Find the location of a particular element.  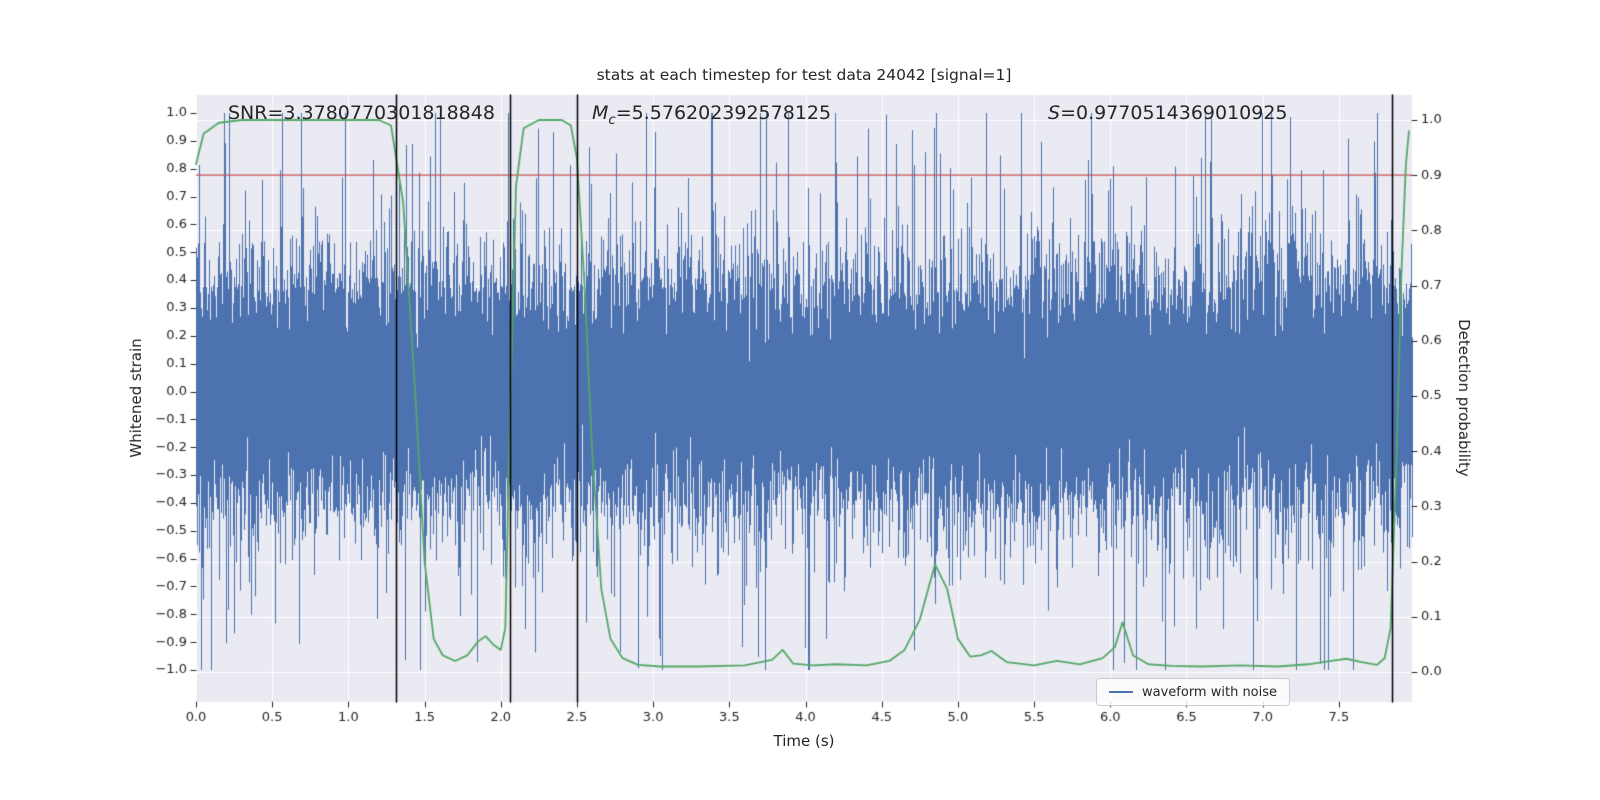

snr-text: SNR=3.3780770301818848 is located at coordinates (361, 113).